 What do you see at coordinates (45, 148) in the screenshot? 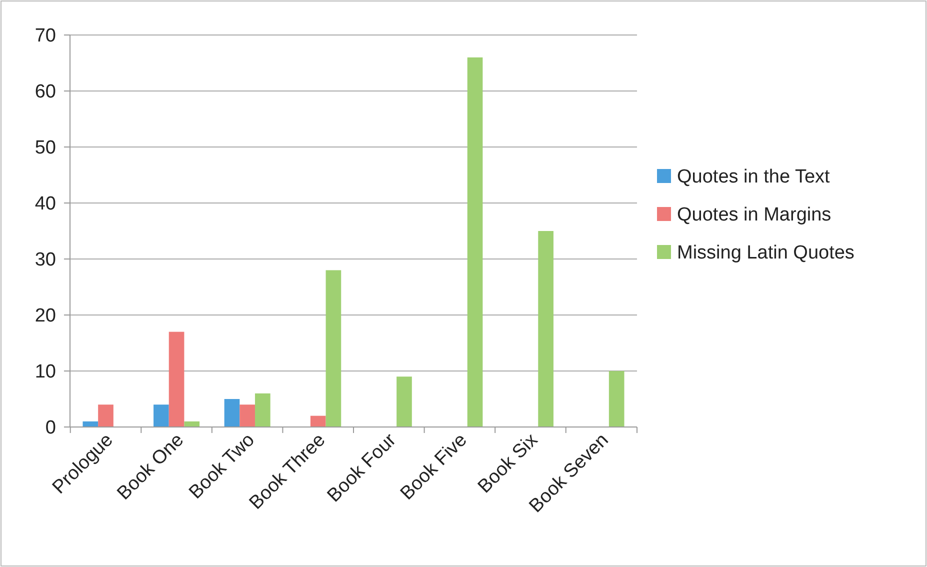
I see `y-tick-label: 50` at bounding box center [45, 148].